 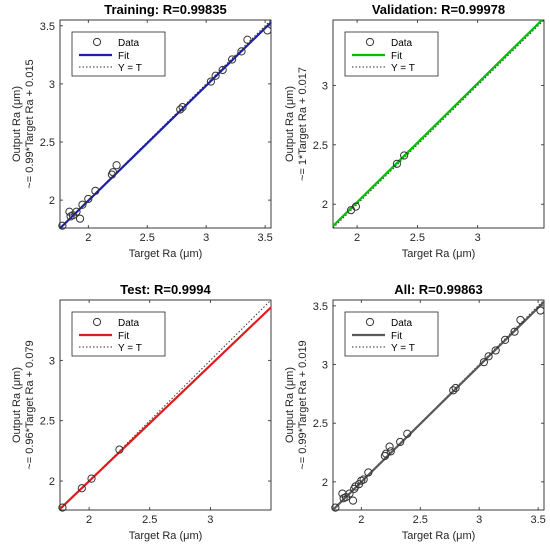 I want to click on chart-title: Validation: R=0.99978, so click(x=438, y=9).